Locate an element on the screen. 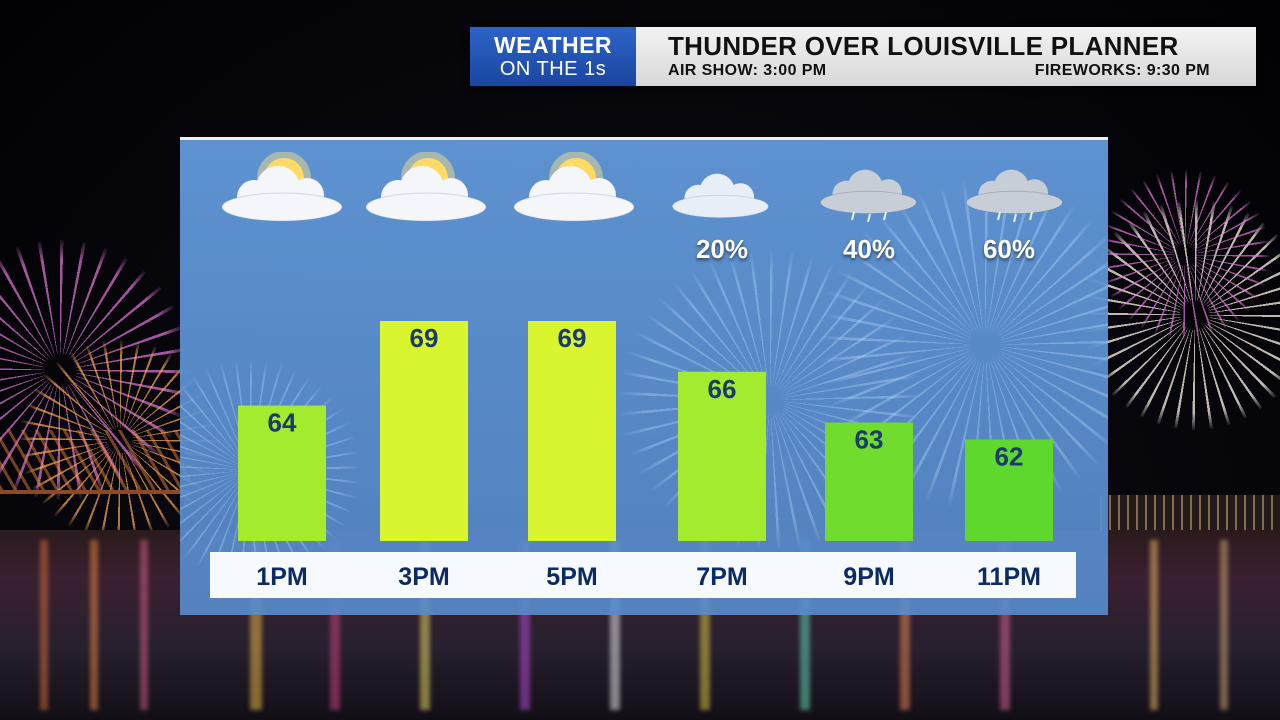 Image resolution: width=1280 pixels, height=720 pixels. bridge is located at coordinates (95, 462).